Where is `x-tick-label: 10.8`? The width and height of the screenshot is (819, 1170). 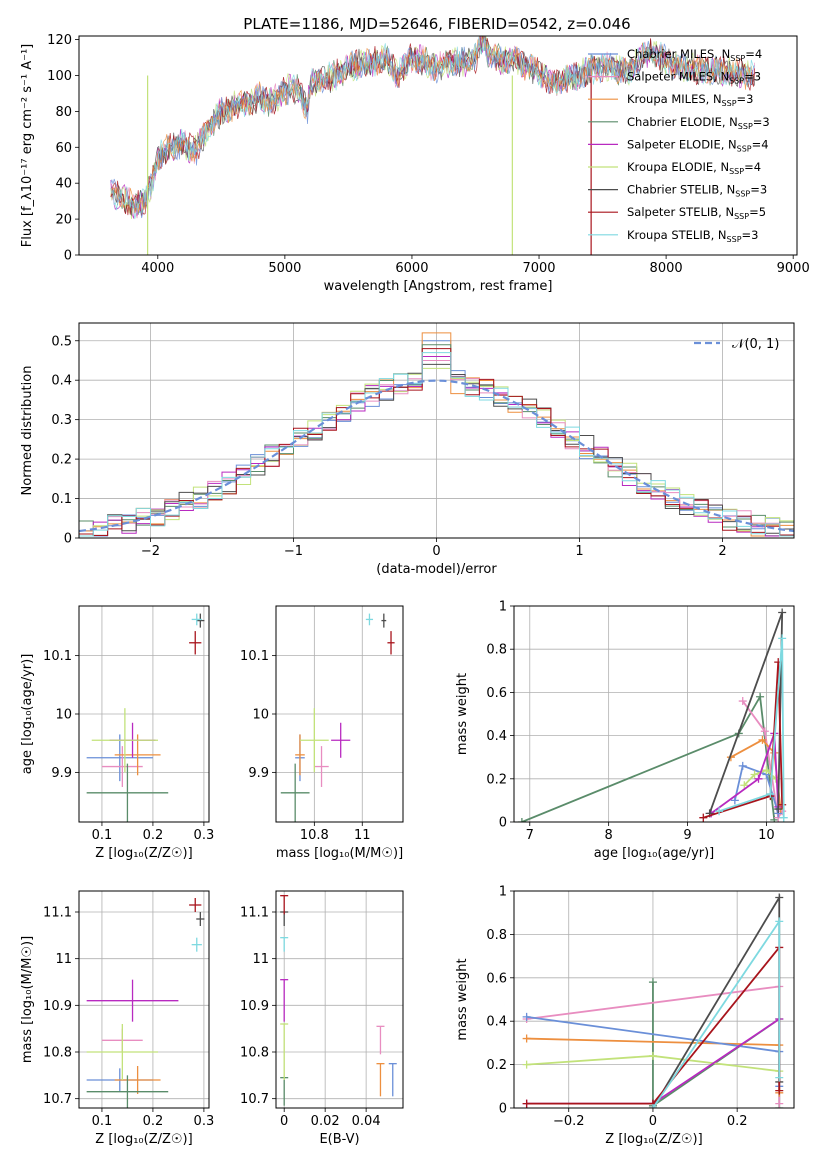 x-tick-label: 10.8 is located at coordinates (314, 835).